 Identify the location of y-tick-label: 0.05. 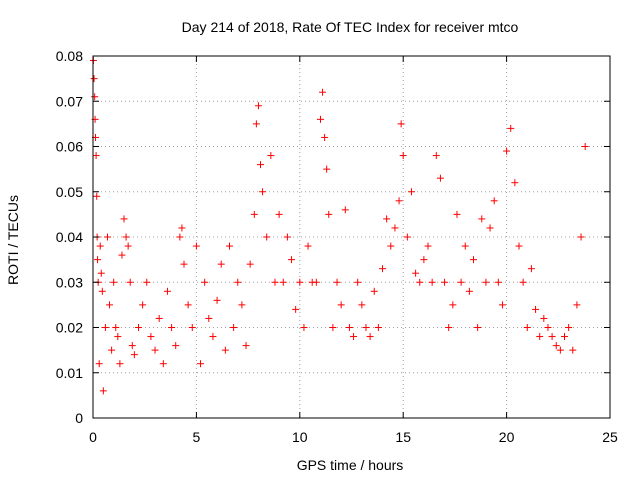
(69, 192).